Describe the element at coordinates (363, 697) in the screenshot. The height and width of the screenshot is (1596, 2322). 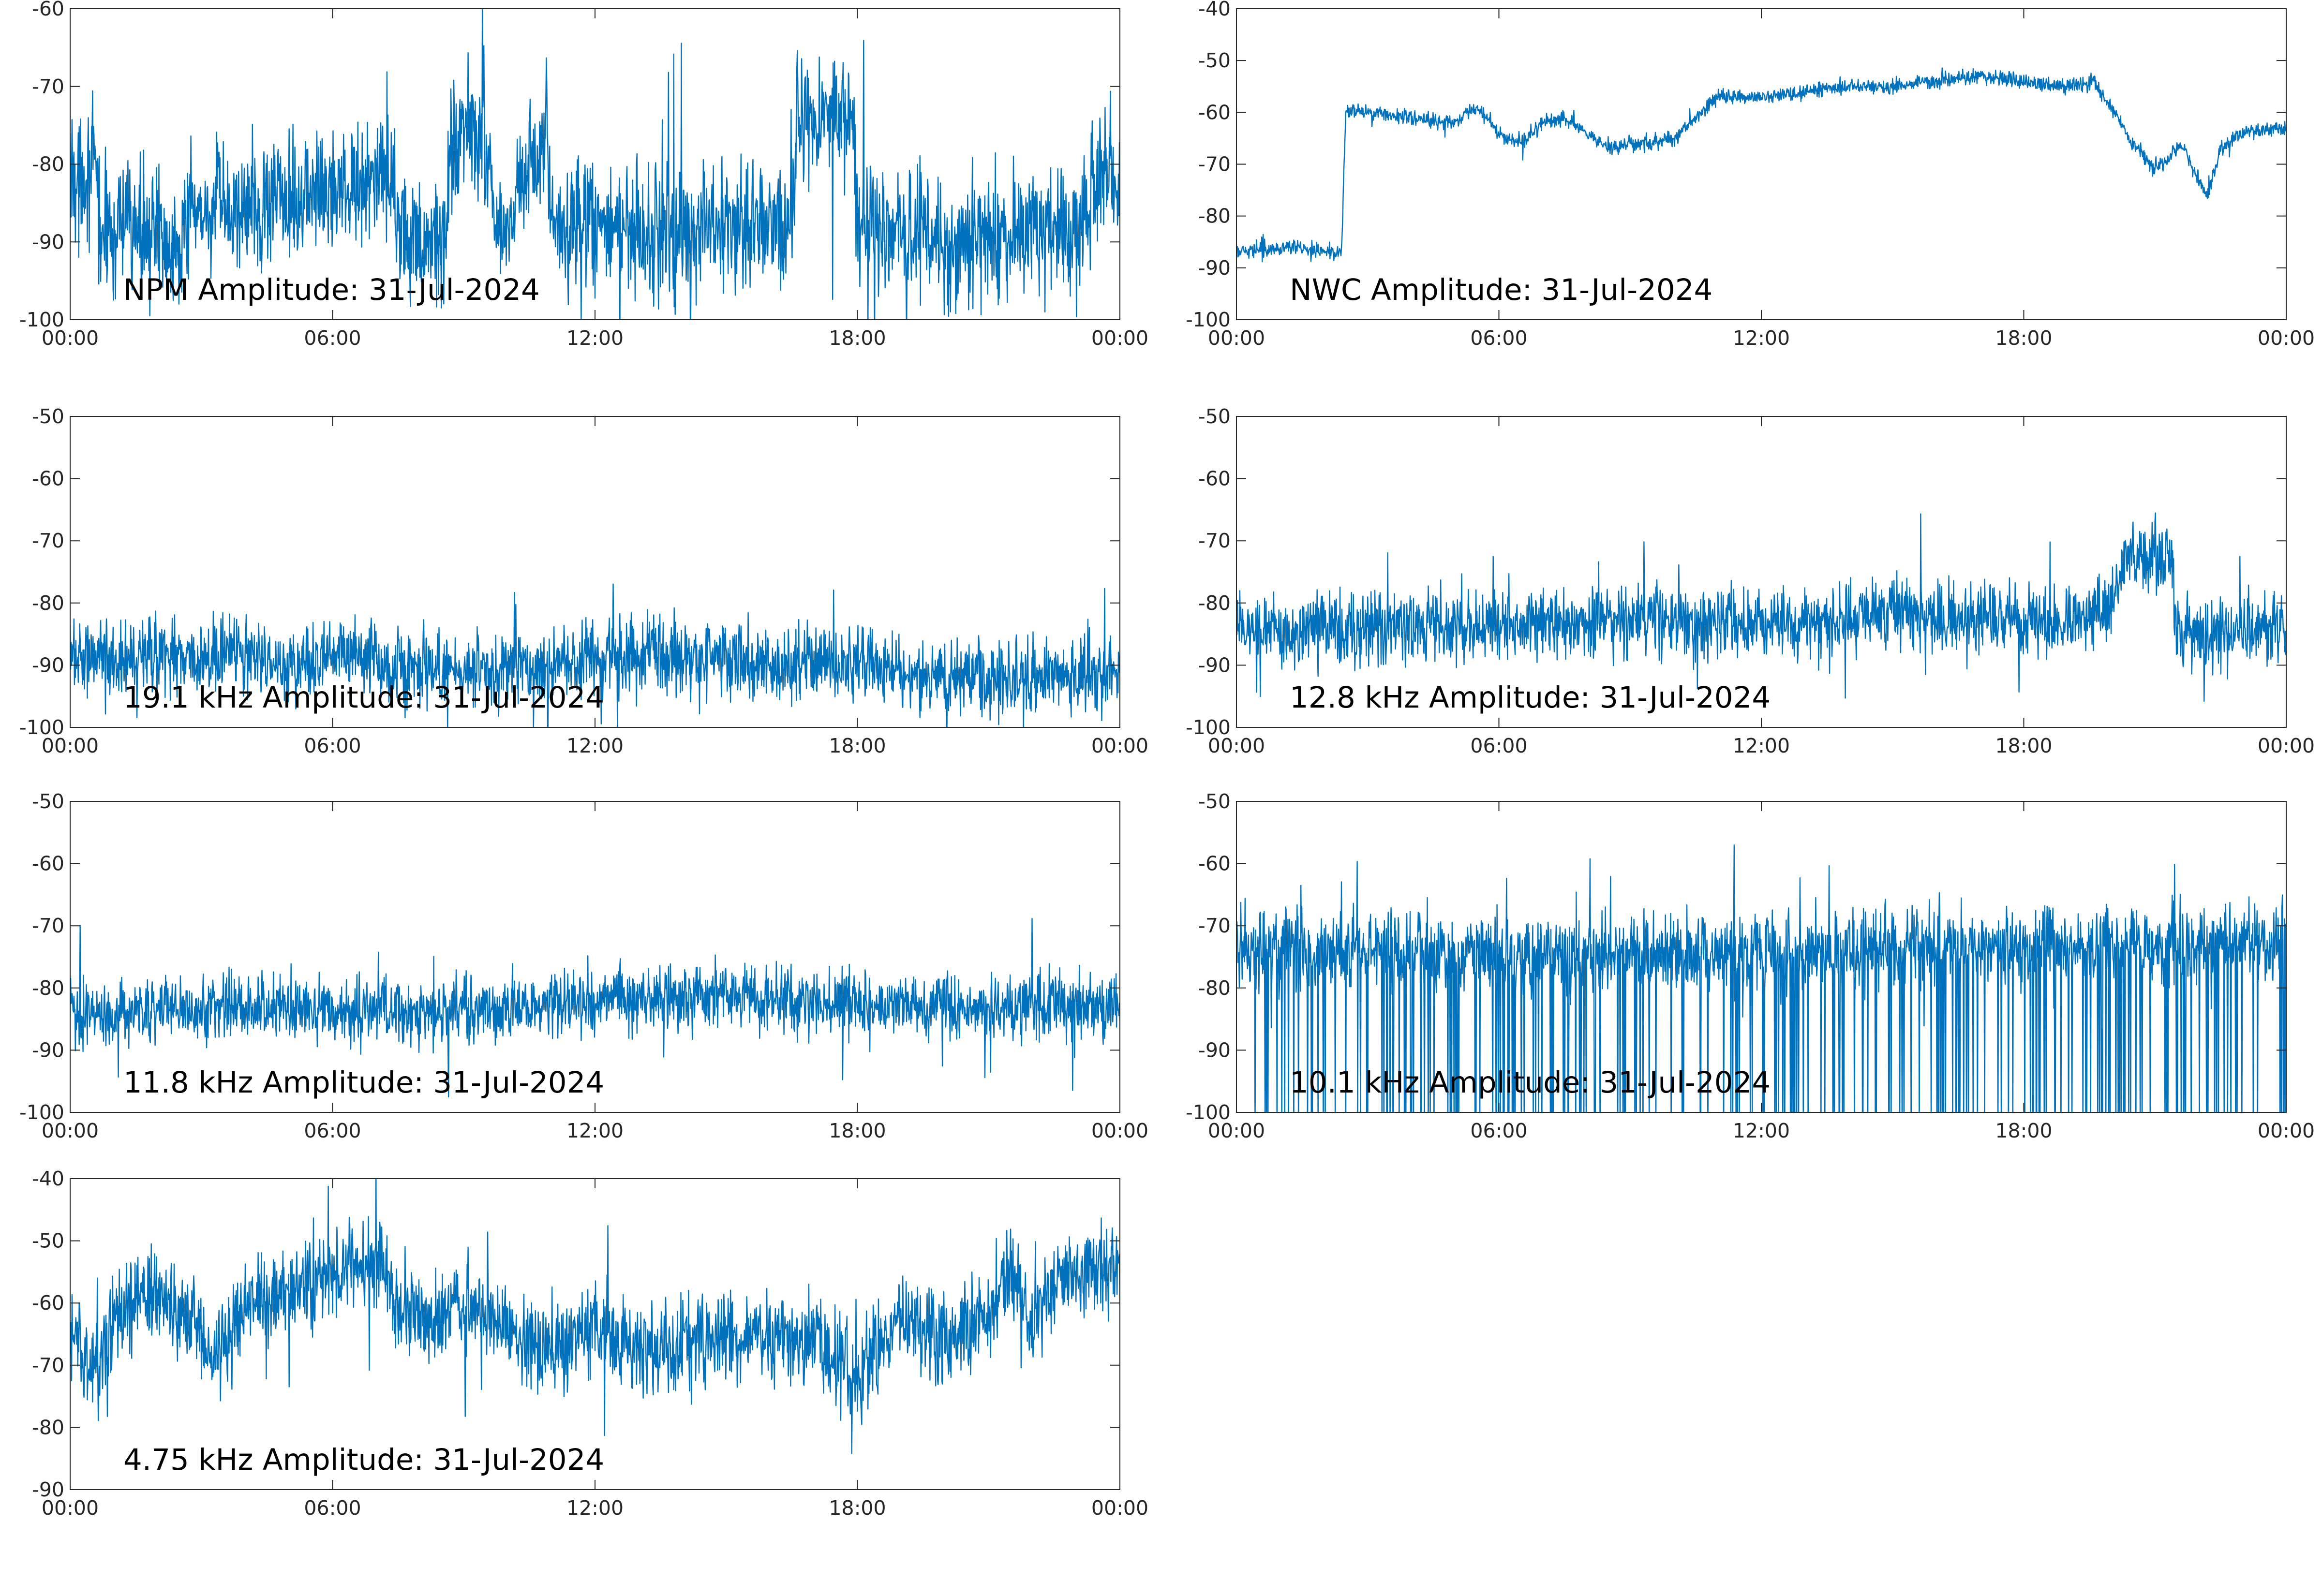
I see `panel-title: 19.1 kHz Amplitude: 31-Jul-2024` at that location.